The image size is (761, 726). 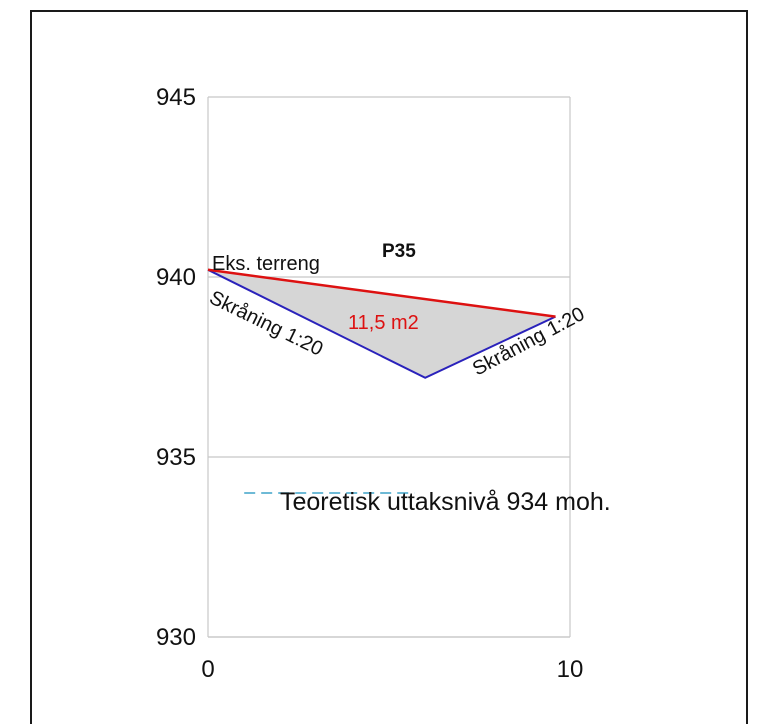 What do you see at coordinates (381, 293) in the screenshot?
I see `terrain-line` at bounding box center [381, 293].